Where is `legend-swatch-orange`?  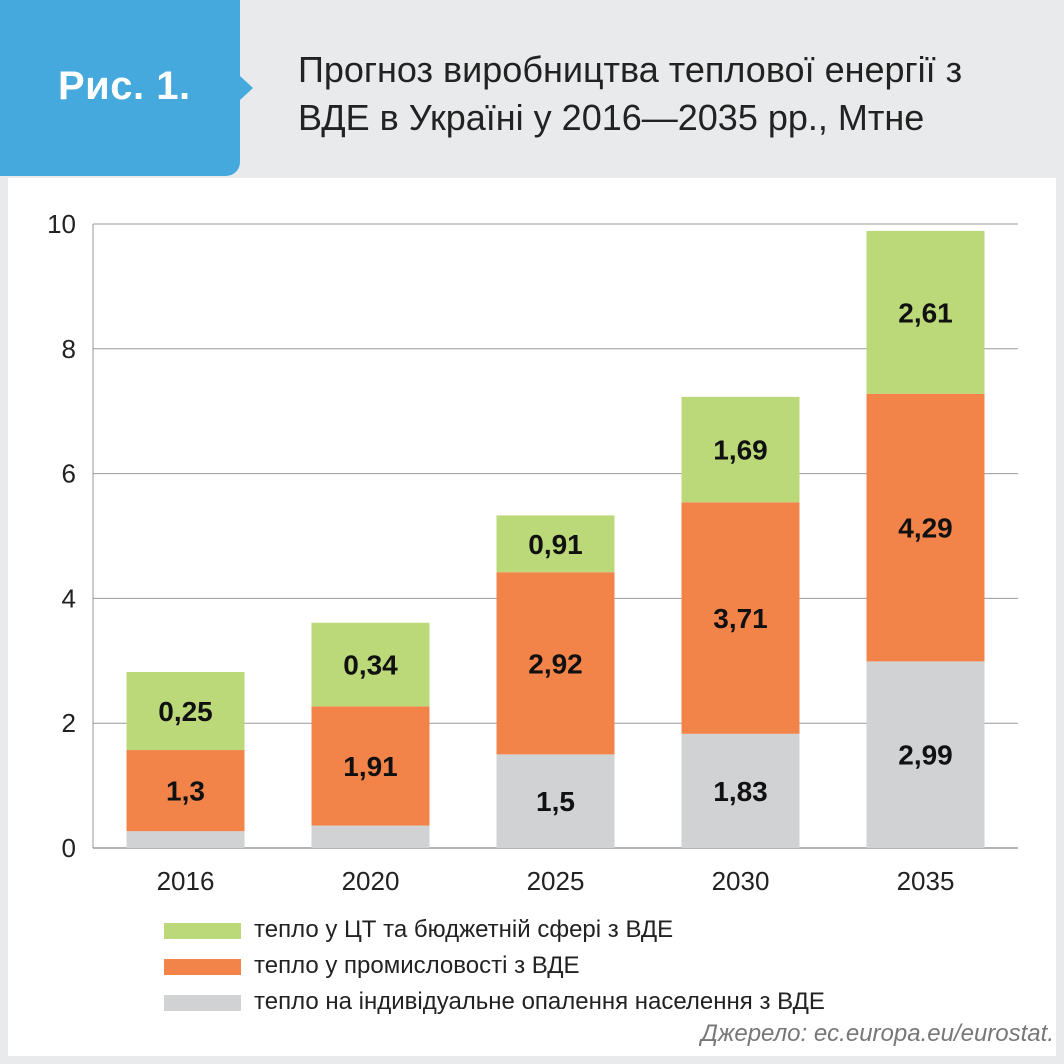 legend-swatch-orange is located at coordinates (202, 967).